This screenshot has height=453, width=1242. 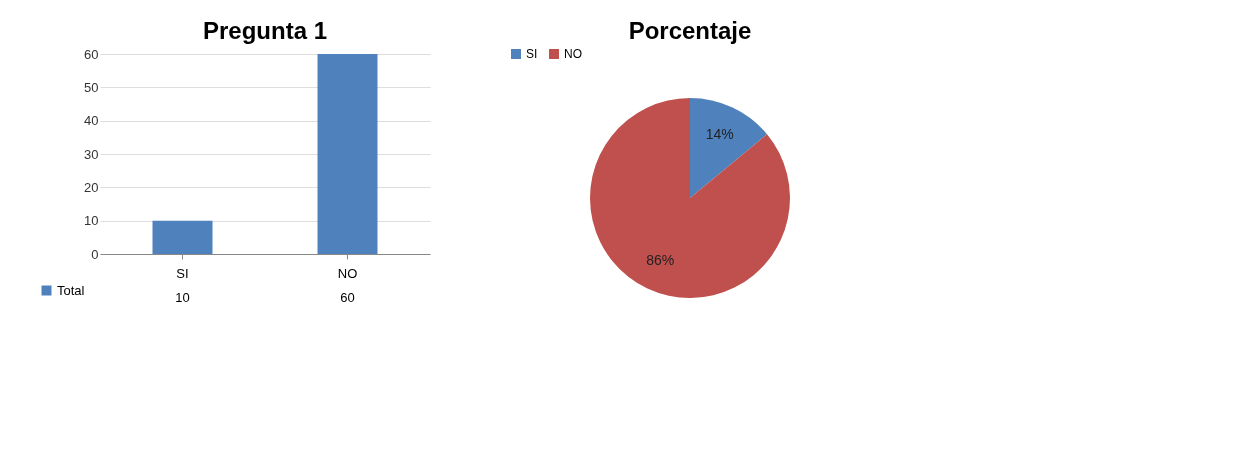 I want to click on data-label: 14%, so click(x=719, y=133).